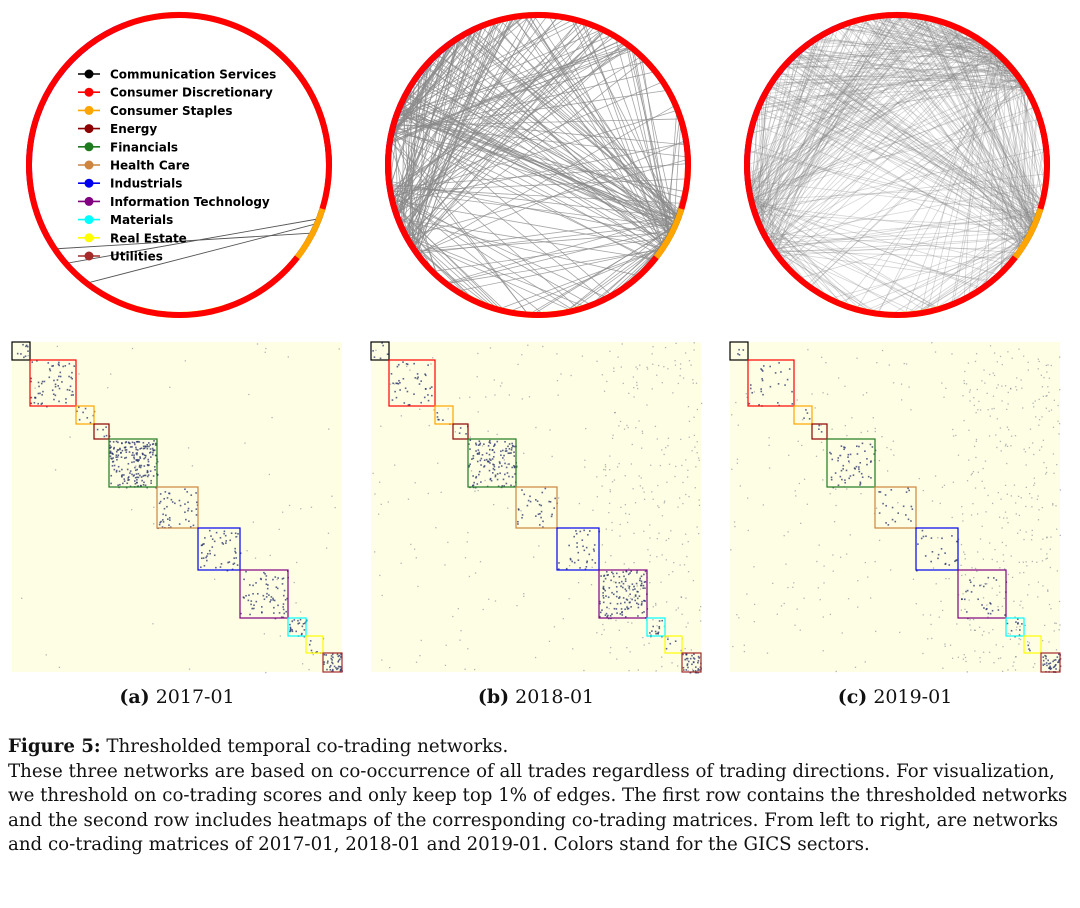 The width and height of the screenshot is (1080, 908). Describe the element at coordinates (1032, 644) in the screenshot. I see `heatmap-block-real-estate` at that location.